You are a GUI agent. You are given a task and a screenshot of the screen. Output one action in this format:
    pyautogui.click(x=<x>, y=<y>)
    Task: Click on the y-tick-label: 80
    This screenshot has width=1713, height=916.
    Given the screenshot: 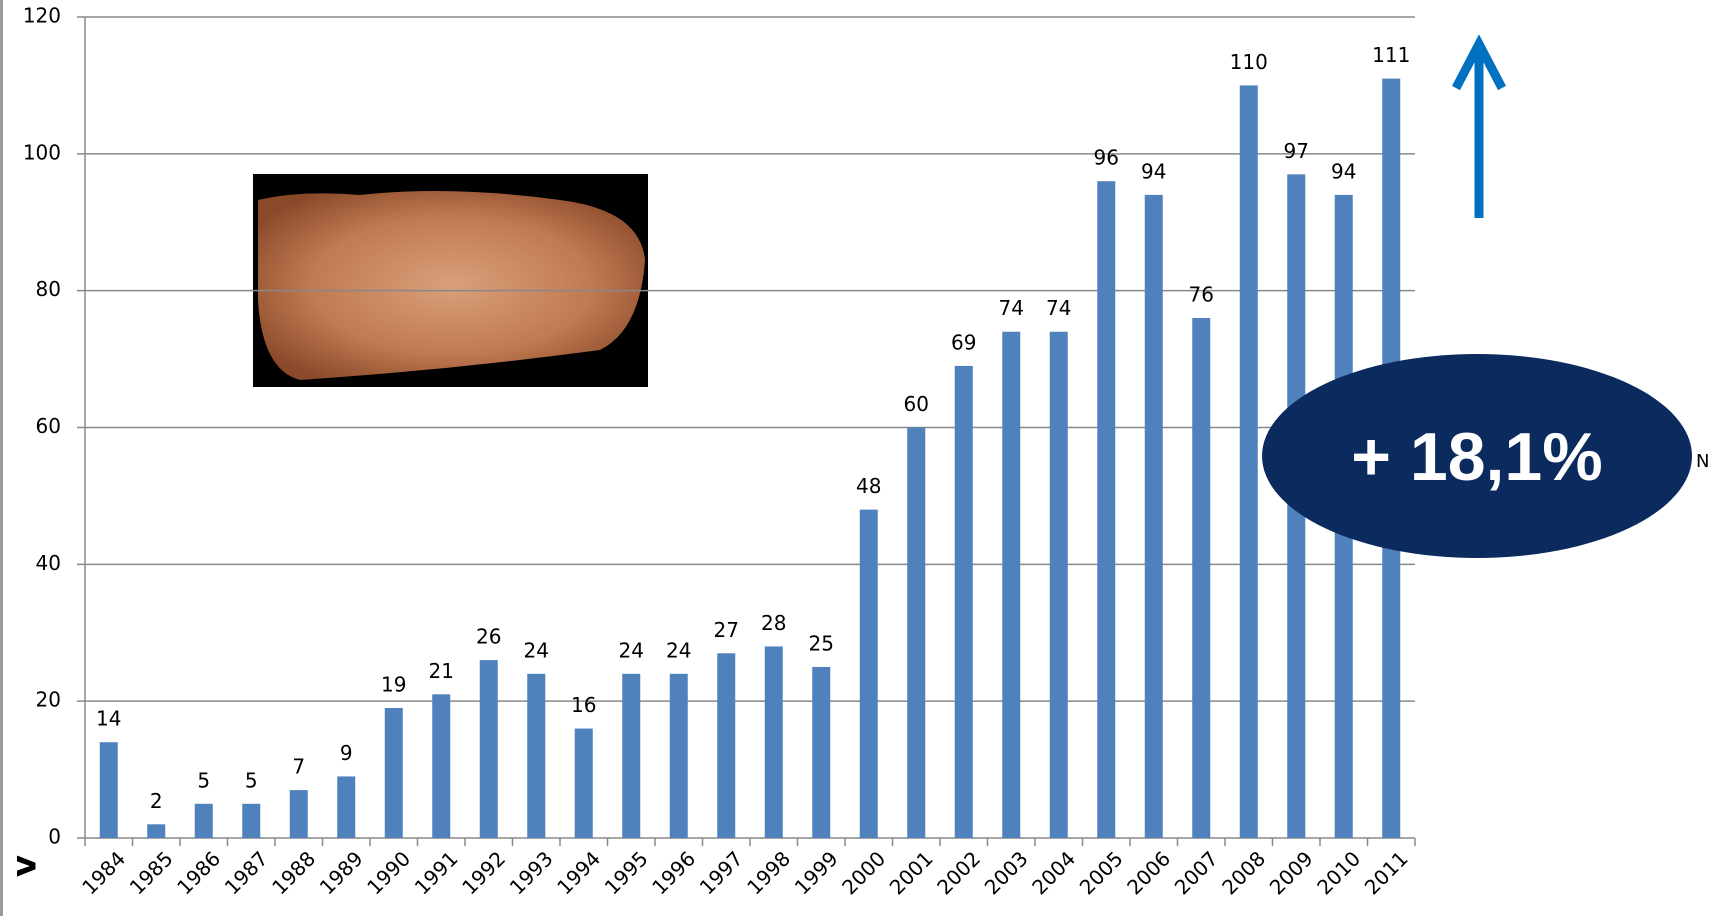 What is the action you would take?
    pyautogui.click(x=48, y=289)
    